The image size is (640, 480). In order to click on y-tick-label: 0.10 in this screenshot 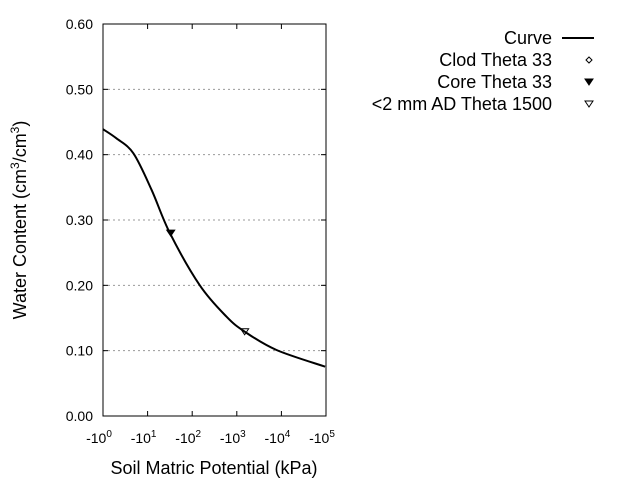, I will do `click(79, 351)`.